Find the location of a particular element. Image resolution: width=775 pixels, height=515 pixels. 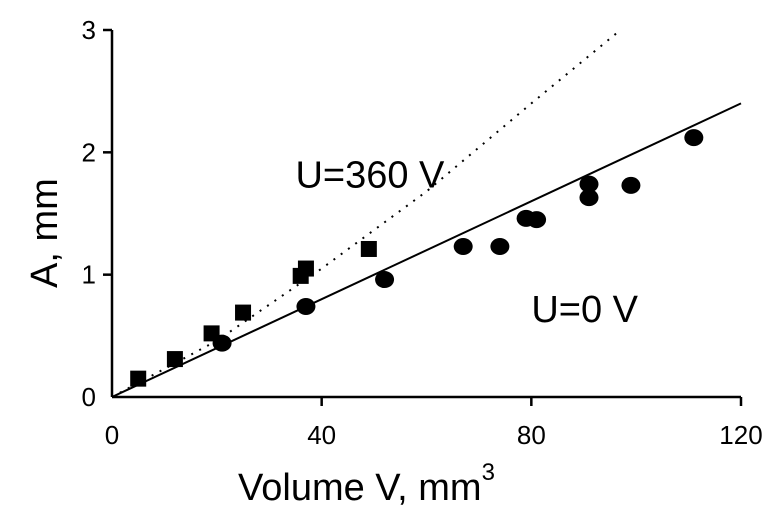

x-tick-label: 120 is located at coordinates (740, 435).